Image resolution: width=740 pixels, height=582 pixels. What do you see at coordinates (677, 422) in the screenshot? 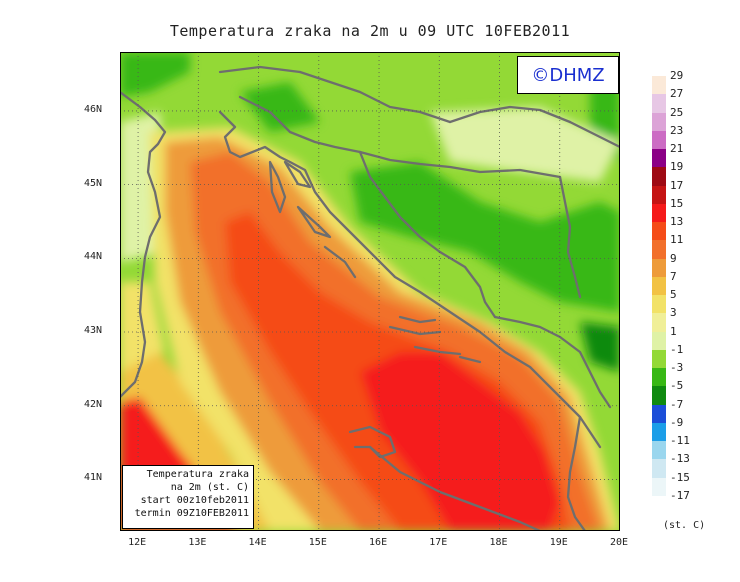
I see `legend-label: -9` at bounding box center [677, 422].